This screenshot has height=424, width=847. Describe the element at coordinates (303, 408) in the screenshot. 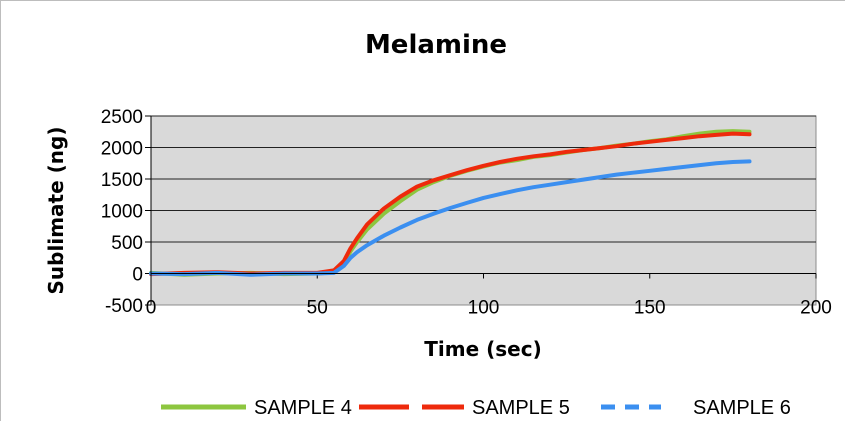

I see `legend-label-1: SAMPLE 4` at that location.